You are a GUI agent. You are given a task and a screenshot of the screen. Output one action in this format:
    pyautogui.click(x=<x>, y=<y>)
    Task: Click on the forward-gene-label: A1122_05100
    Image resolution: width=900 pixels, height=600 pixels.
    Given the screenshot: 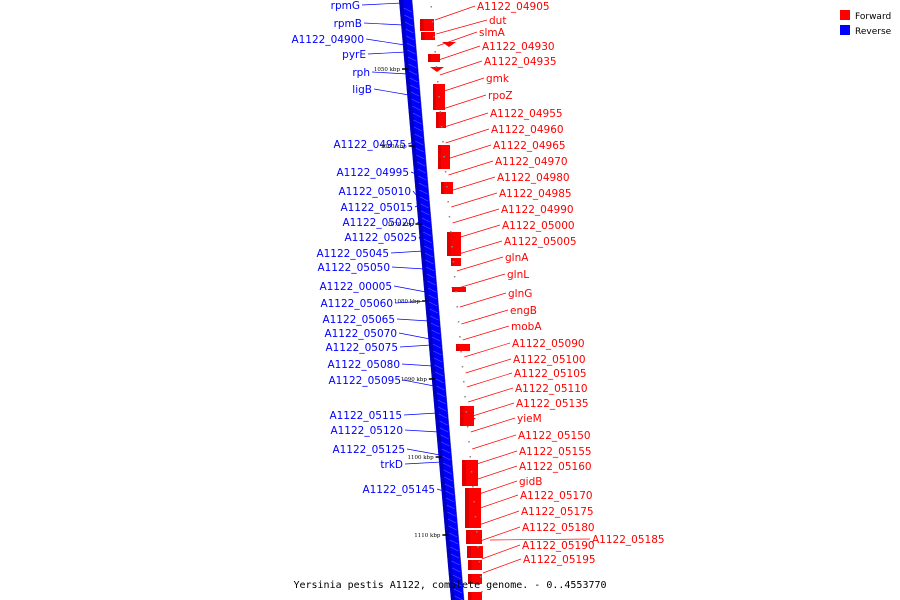 What is the action you would take?
    pyautogui.click(x=549, y=360)
    